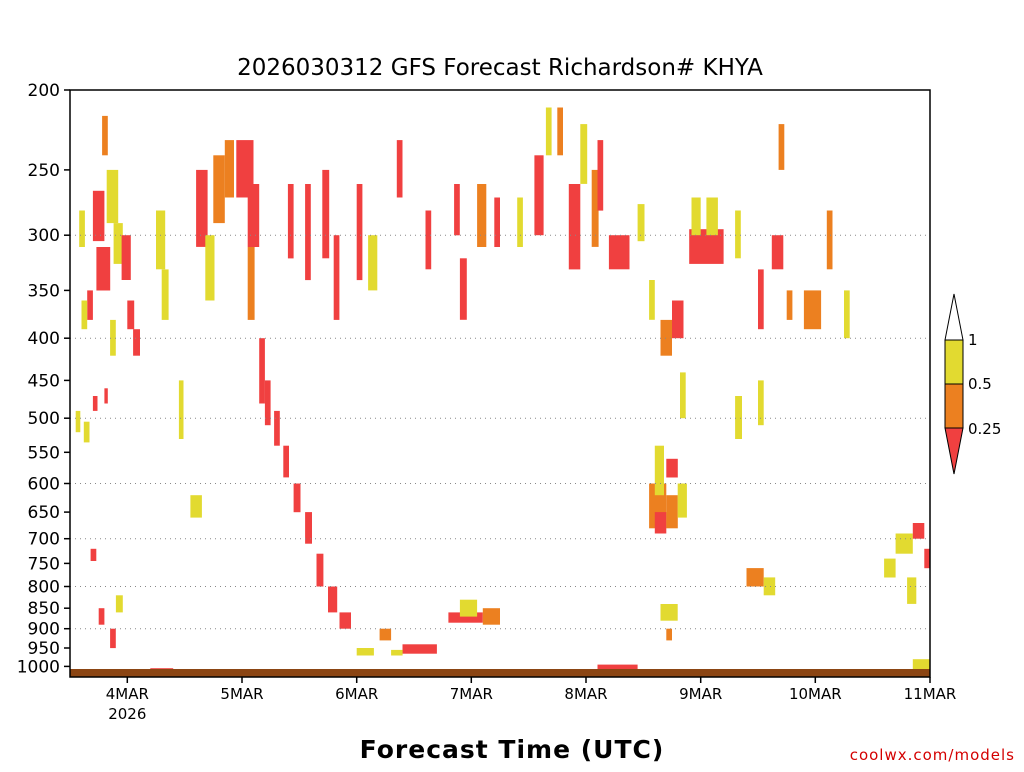 Image resolution: width=1024 pixels, height=772 pixels. What do you see at coordinates (44, 291) in the screenshot?
I see `y-tick-label: 350` at bounding box center [44, 291].